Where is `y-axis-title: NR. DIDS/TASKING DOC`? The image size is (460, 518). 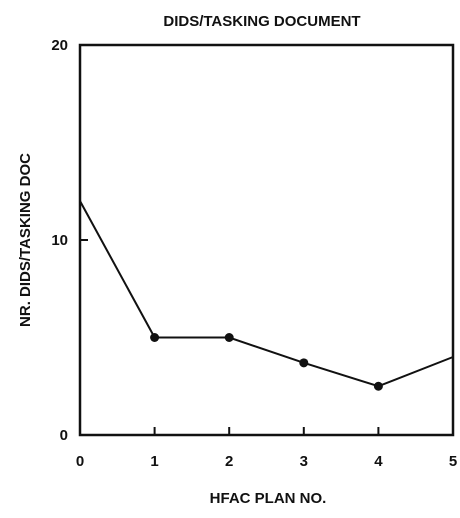 y-axis-title: NR. DIDS/TASKING DOC is located at coordinates (25, 240).